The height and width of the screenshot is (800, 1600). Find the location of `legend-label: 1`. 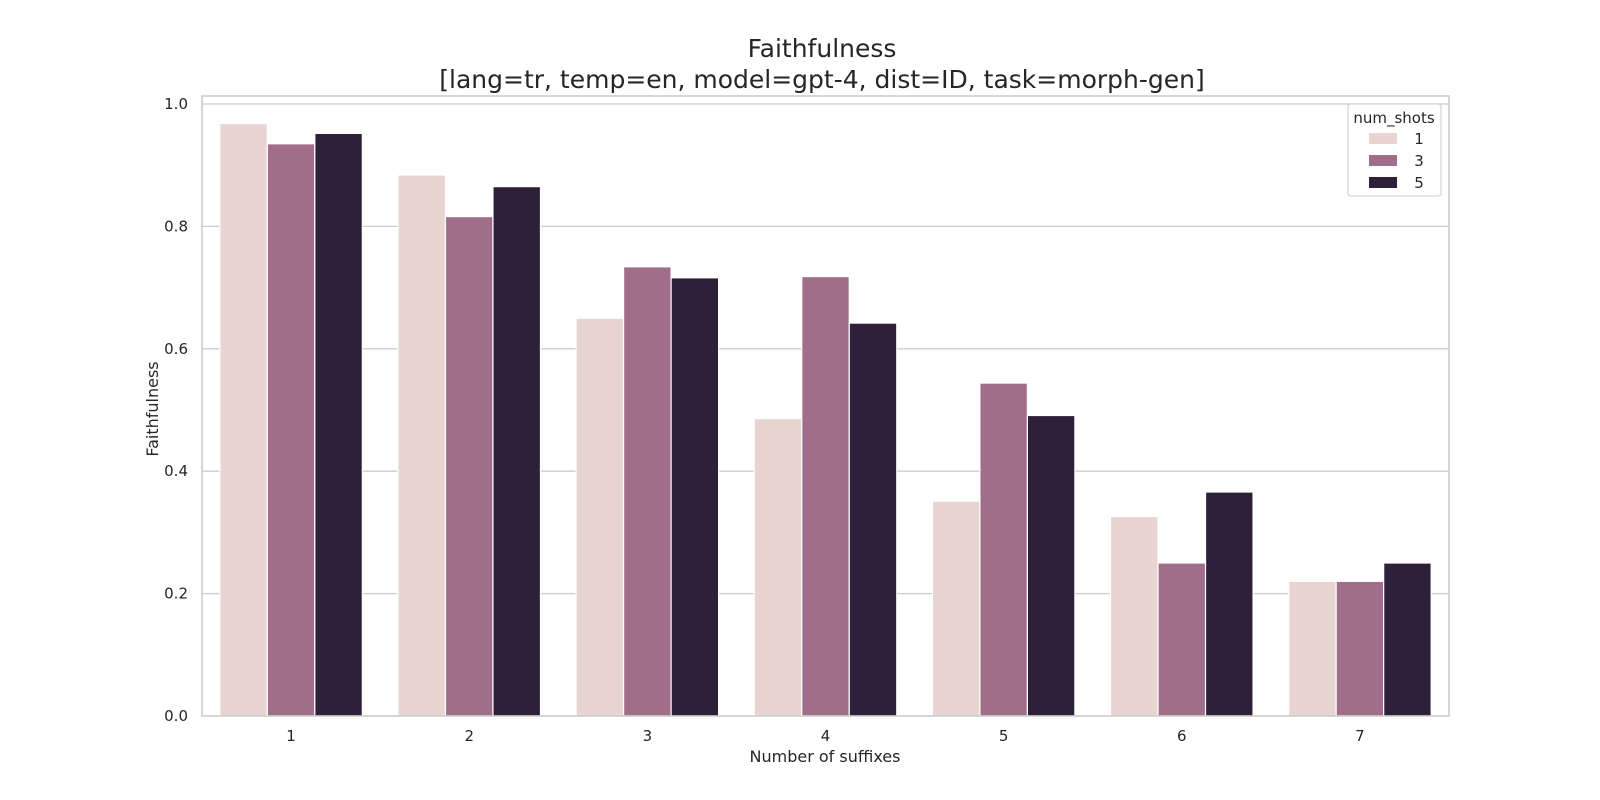

legend-label: 1 is located at coordinates (1419, 139).